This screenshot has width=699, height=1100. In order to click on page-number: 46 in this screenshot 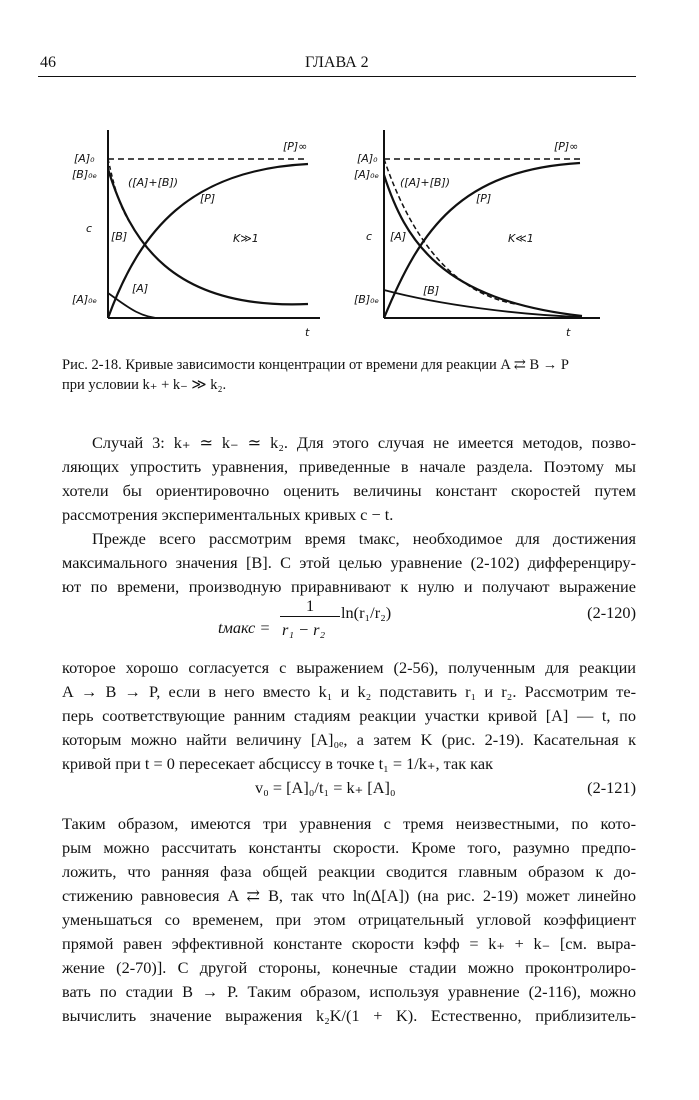, I will do `click(48, 62)`.